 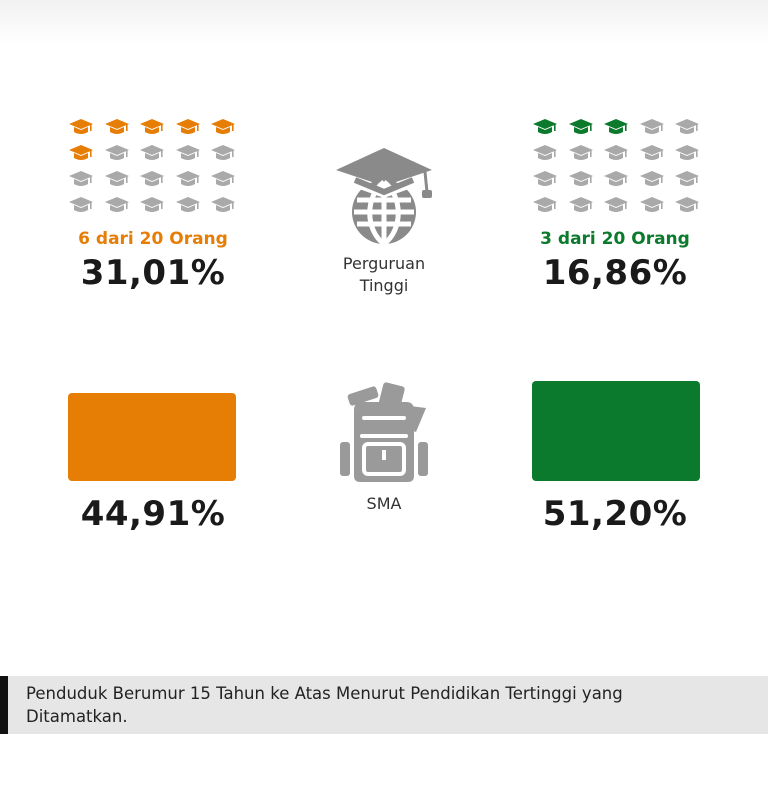 I want to click on category-label-pt-line2: Tinggi, so click(x=384, y=285).